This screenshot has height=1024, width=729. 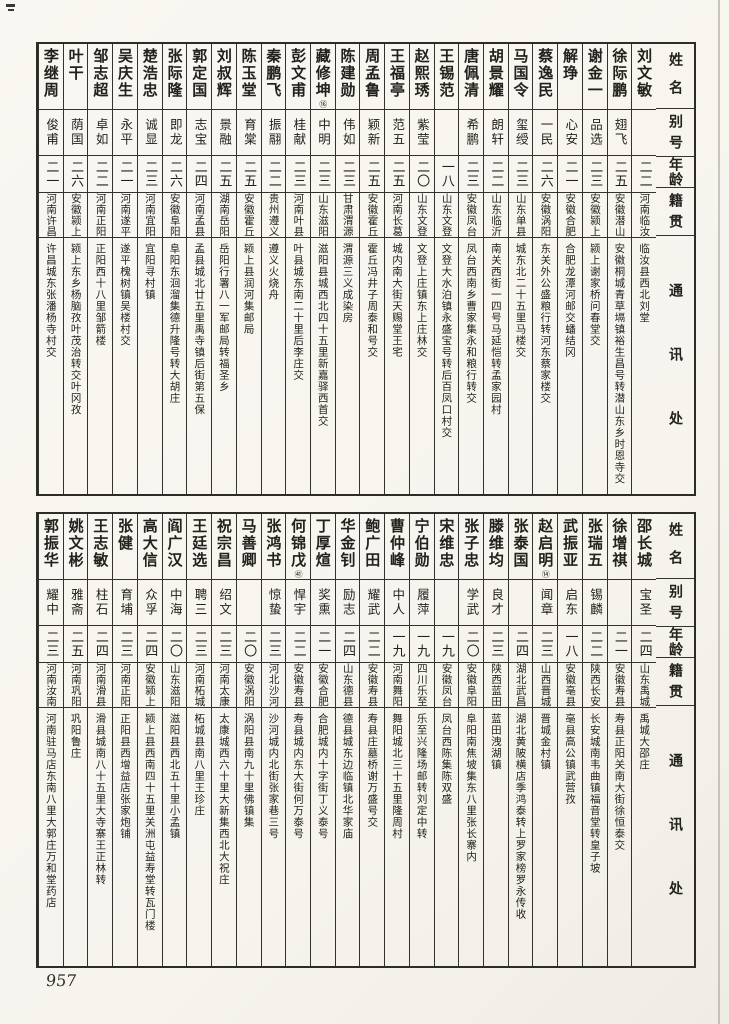 I want to click on header-address-label: 通讯处, so click(x=675, y=836).